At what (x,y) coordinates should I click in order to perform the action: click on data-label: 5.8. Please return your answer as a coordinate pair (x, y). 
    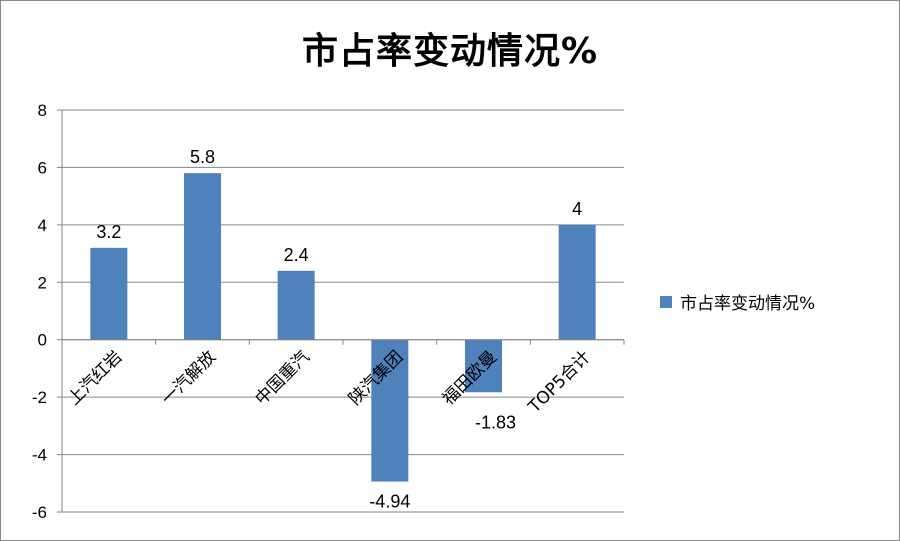
    Looking at the image, I should click on (202, 157).